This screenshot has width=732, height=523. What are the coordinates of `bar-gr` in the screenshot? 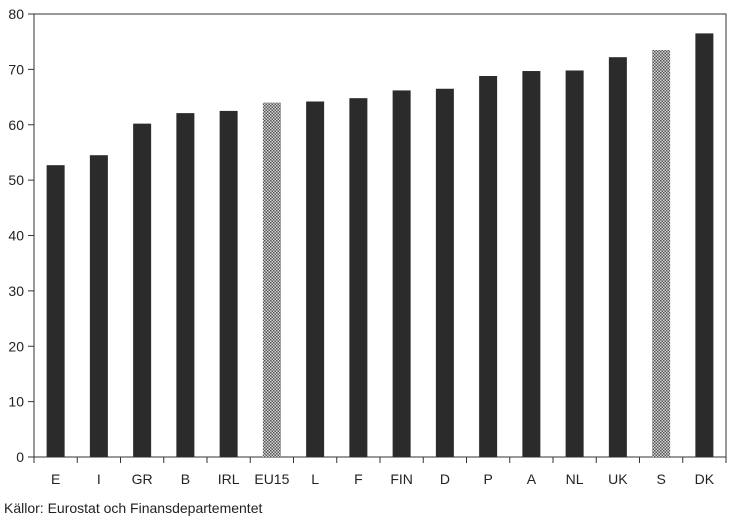 It's located at (142, 290).